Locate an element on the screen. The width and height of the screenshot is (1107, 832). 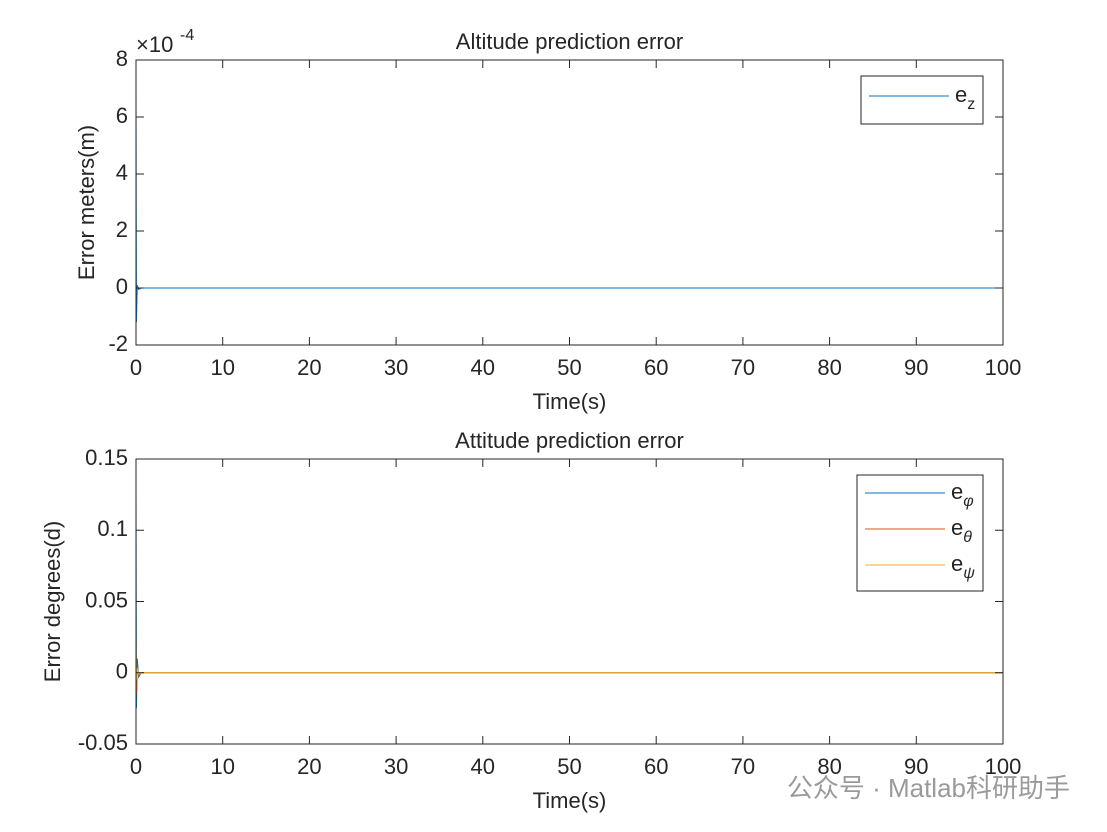
y-multiplier: ×10 is located at coordinates (154, 44).